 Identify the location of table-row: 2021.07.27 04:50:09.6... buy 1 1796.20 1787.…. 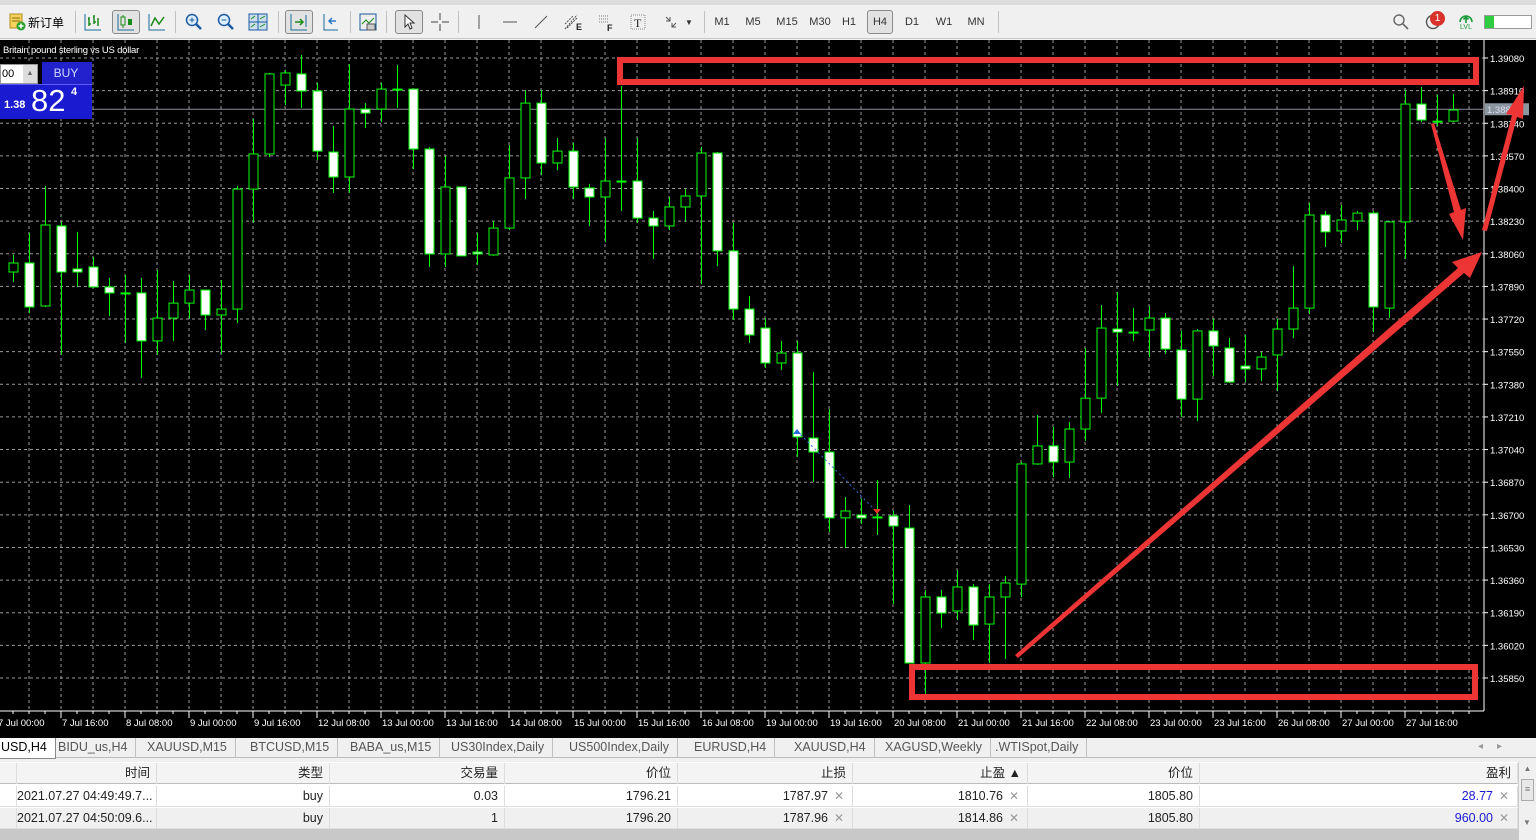
(759, 818).